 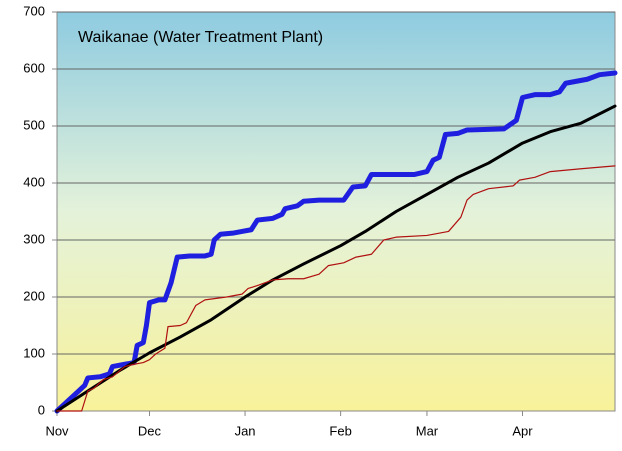 What do you see at coordinates (522, 430) in the screenshot?
I see `x-tick-label: Apr` at bounding box center [522, 430].